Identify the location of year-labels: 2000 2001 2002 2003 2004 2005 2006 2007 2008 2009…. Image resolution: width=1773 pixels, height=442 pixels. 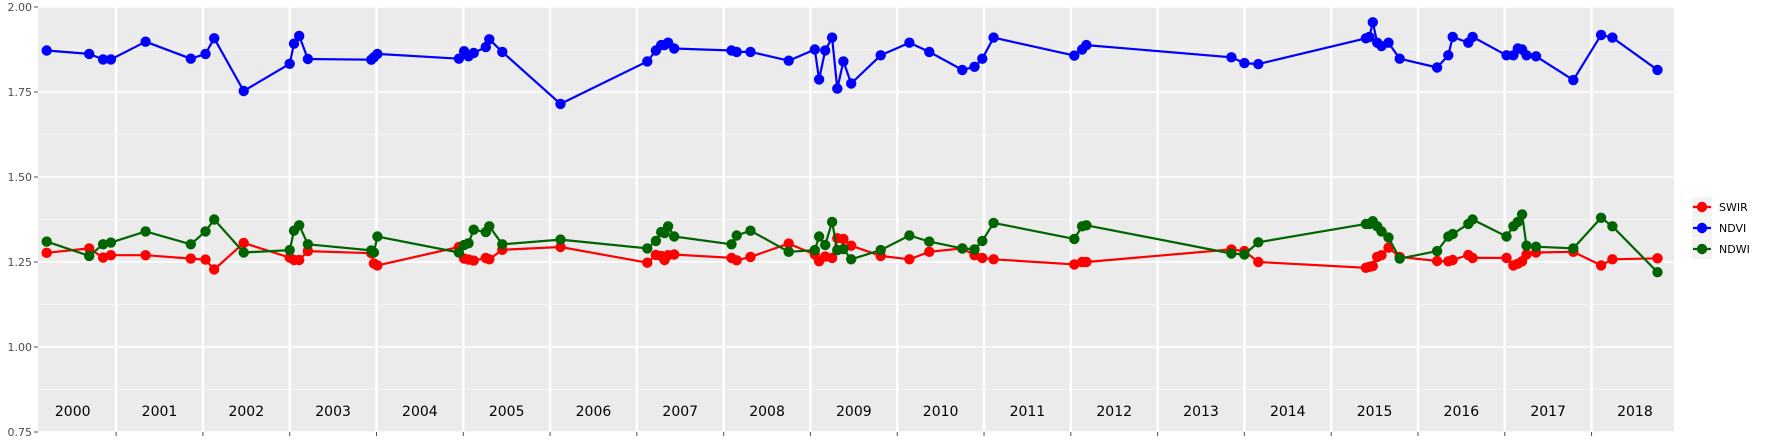
(854, 412).